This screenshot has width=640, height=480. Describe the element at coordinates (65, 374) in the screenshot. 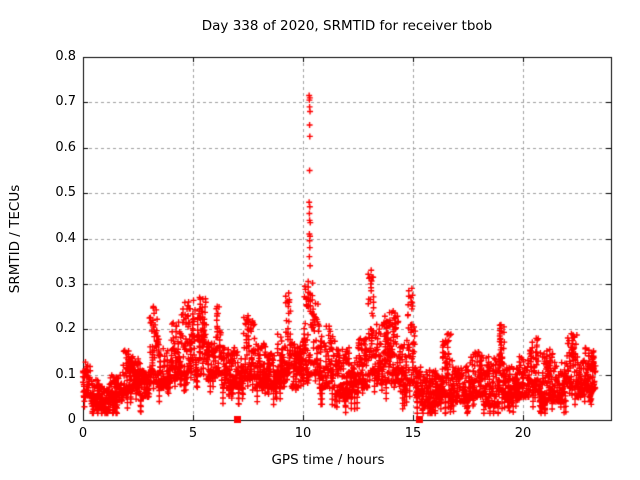

I see `y-tick-label: 0.1` at that location.